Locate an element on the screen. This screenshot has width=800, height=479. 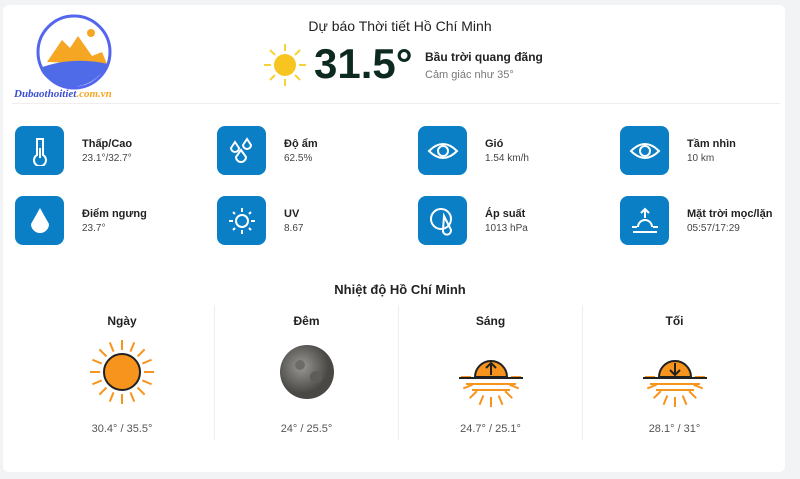
condition: Bầu trời quang đãng is located at coordinates (484, 57).